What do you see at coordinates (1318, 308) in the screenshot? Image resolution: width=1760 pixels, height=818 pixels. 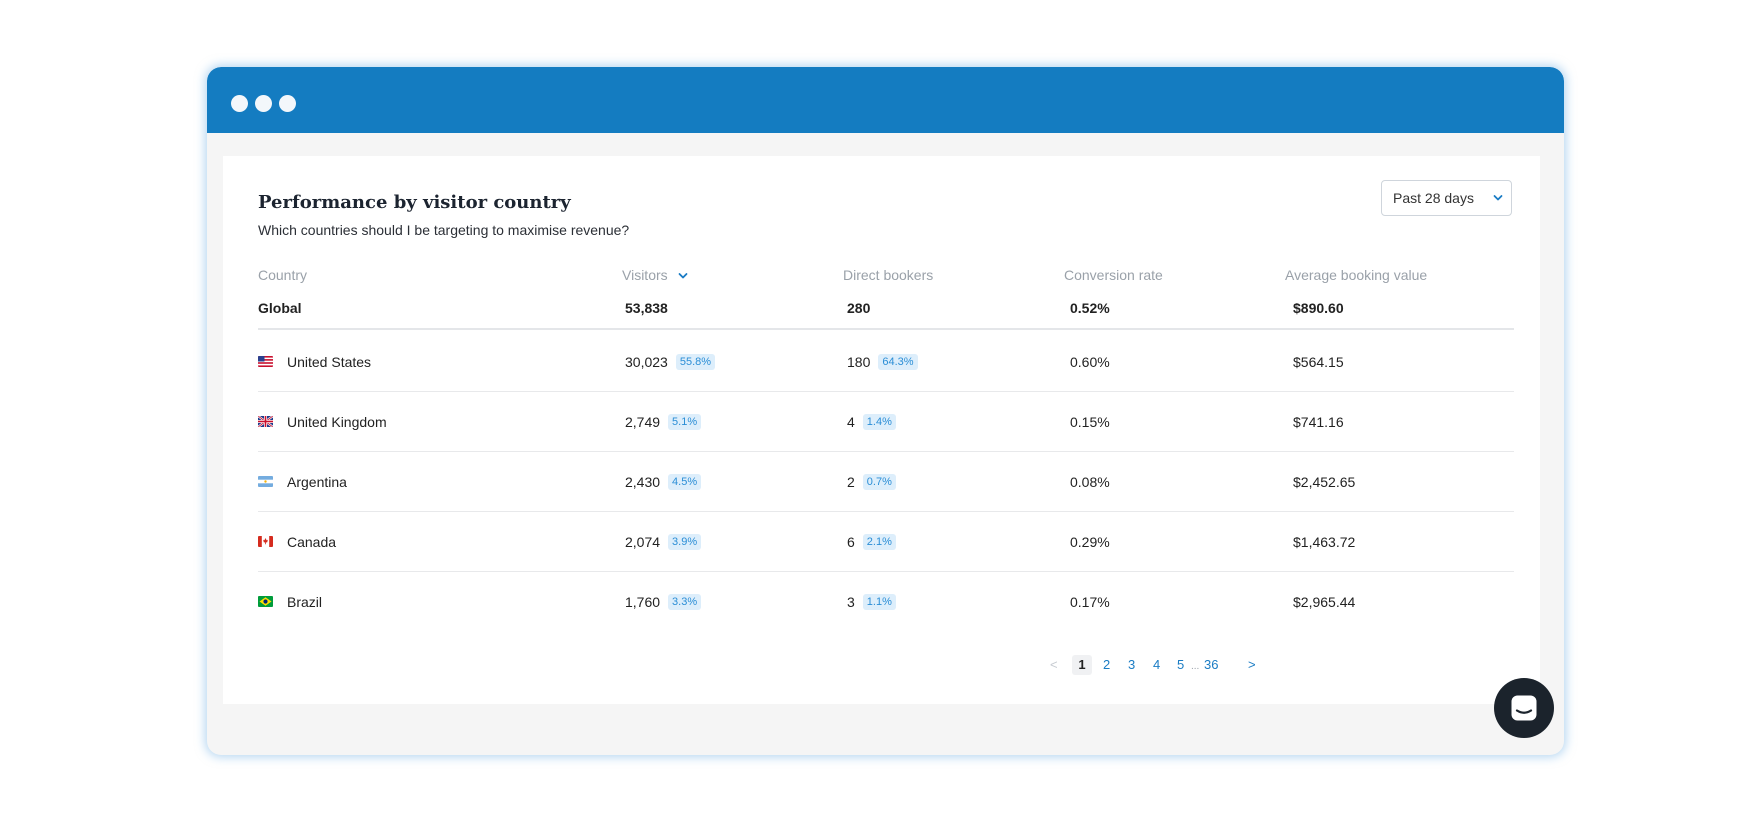 I see `global-average-booking-value: $890.60` at bounding box center [1318, 308].